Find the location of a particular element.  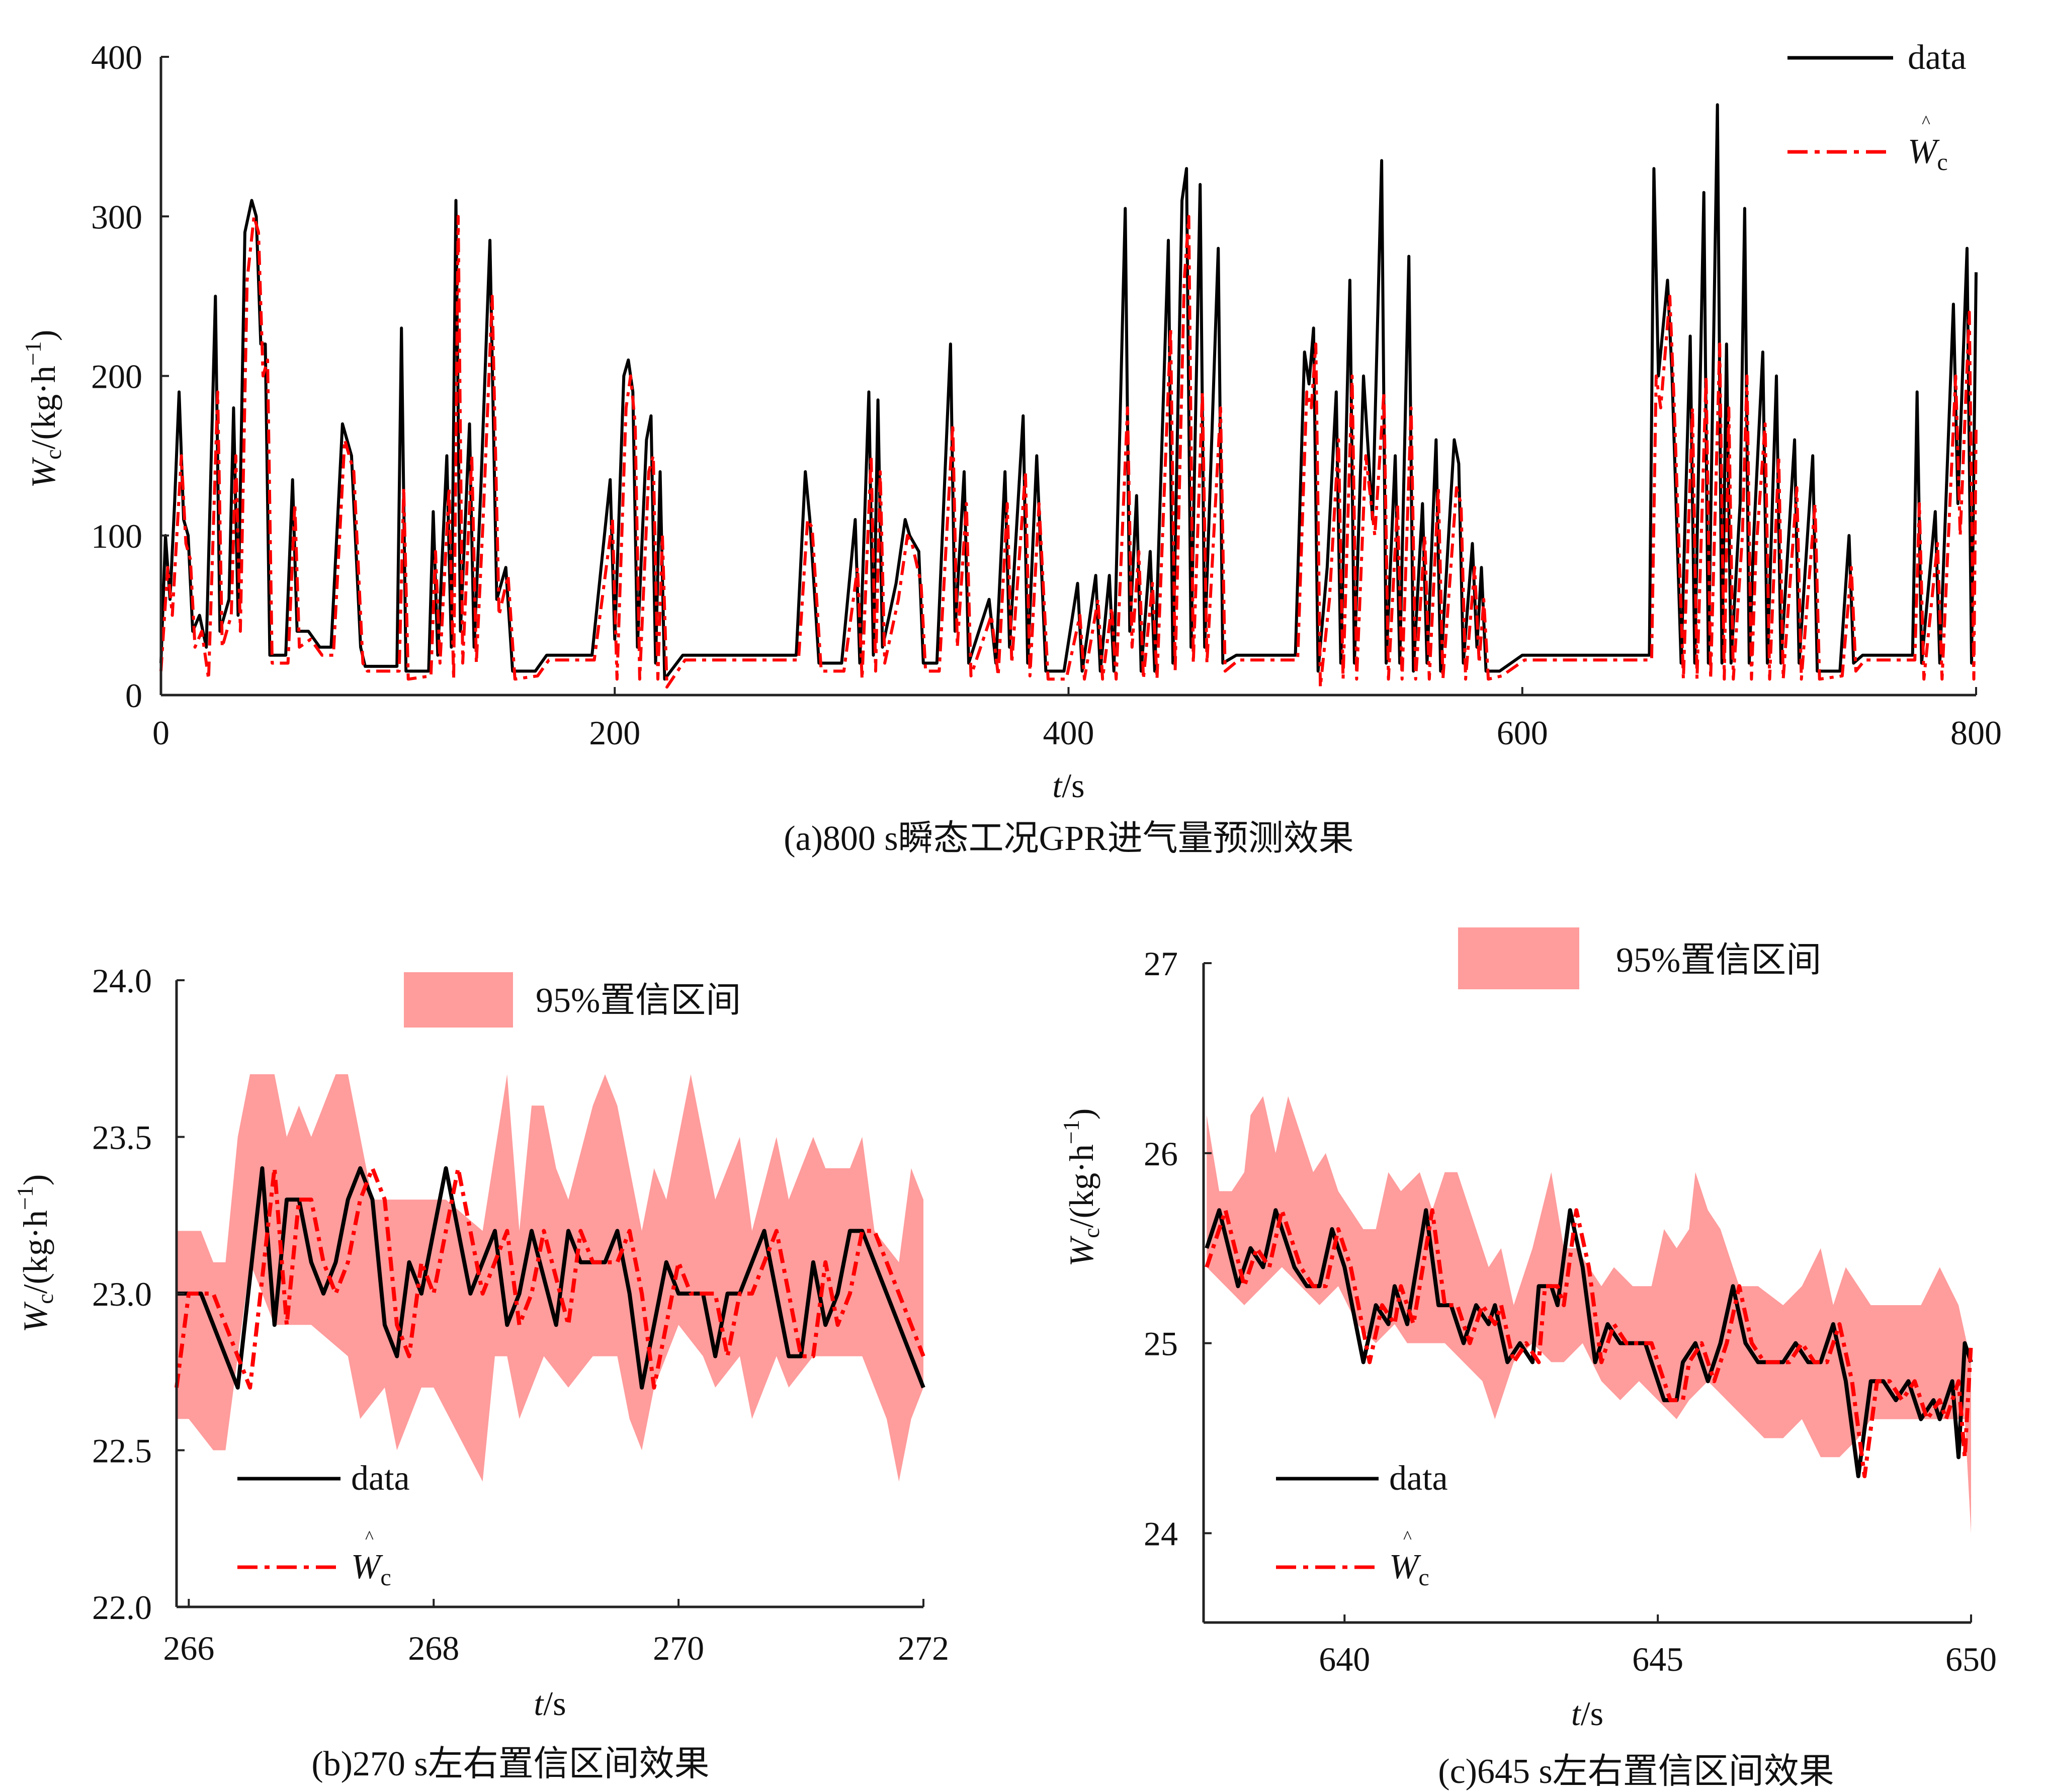

y-tick-label: 22.0 is located at coordinates (122, 1607).